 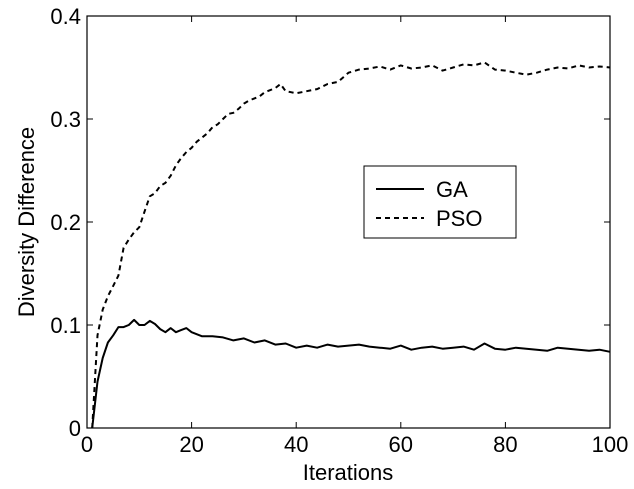 I want to click on y-tick-label: 0.2, so click(x=65, y=222).